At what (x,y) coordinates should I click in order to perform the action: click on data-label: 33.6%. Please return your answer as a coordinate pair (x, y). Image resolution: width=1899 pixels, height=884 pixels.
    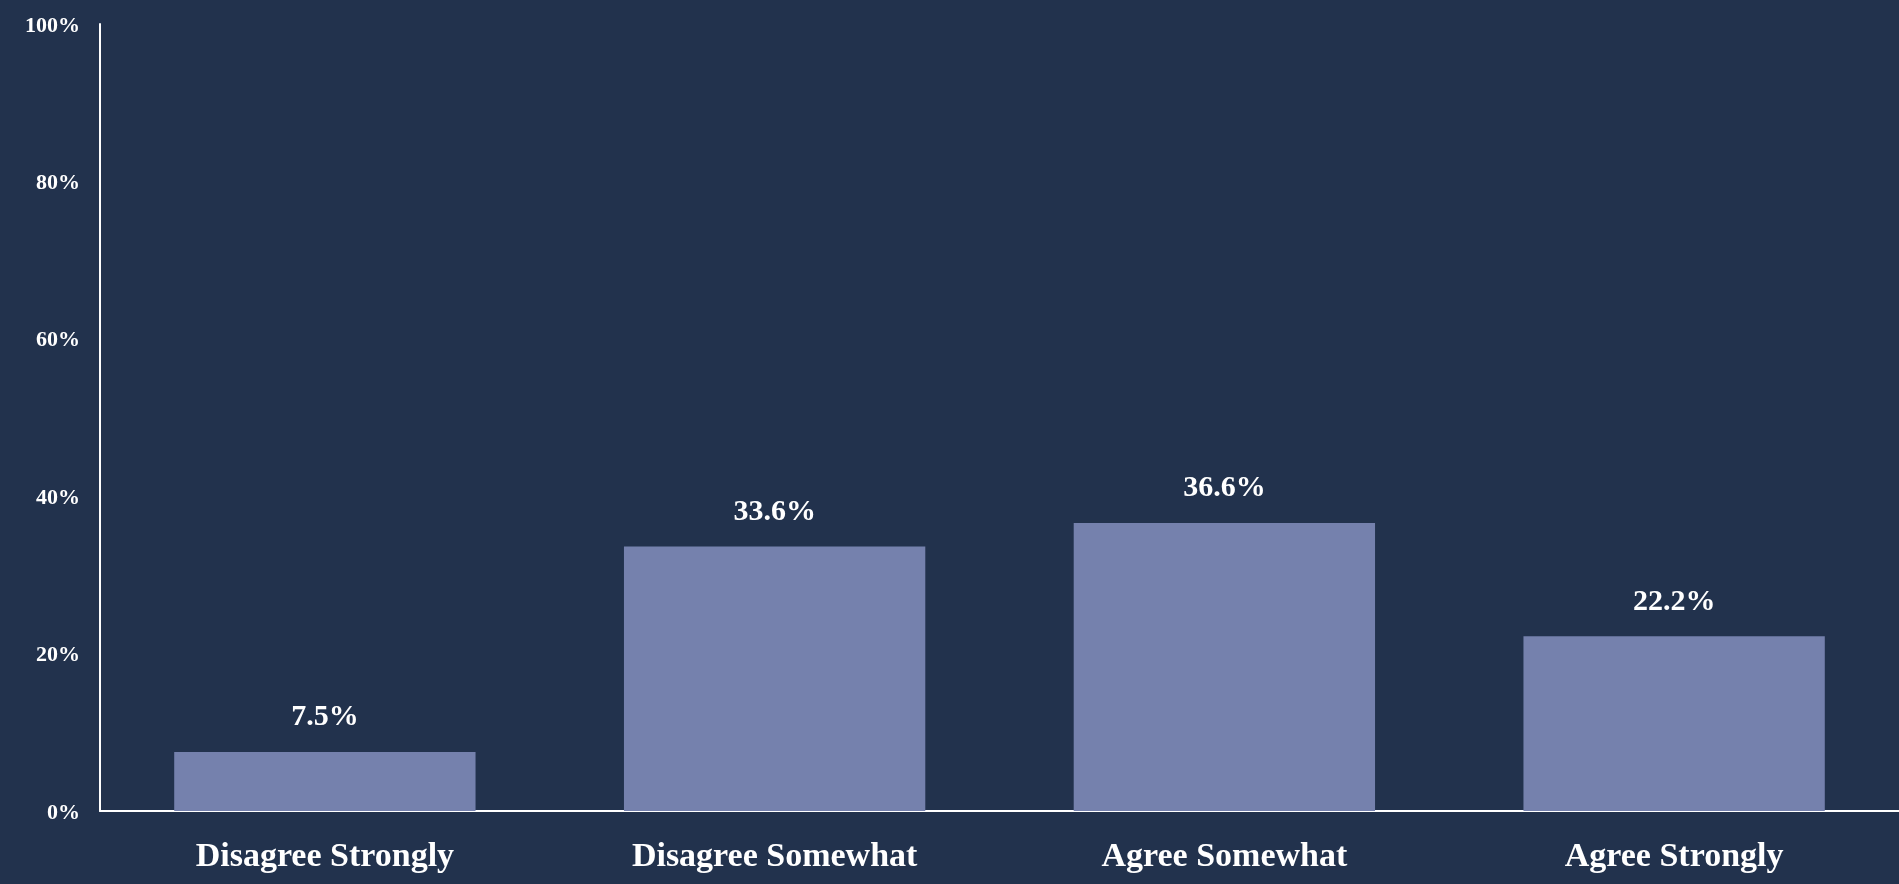
    Looking at the image, I should click on (774, 510).